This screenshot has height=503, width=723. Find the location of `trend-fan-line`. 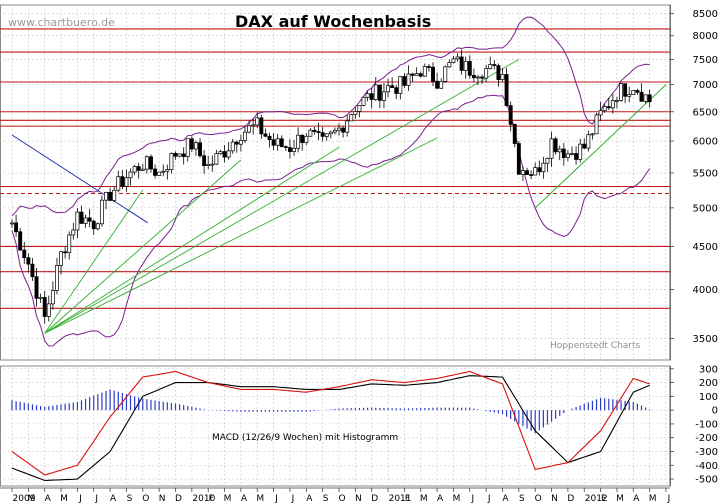

trend-fan-line is located at coordinates (94, 261).